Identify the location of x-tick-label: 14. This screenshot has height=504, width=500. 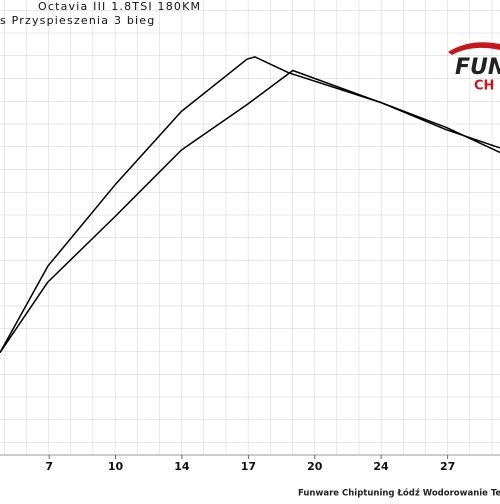
(182, 466).